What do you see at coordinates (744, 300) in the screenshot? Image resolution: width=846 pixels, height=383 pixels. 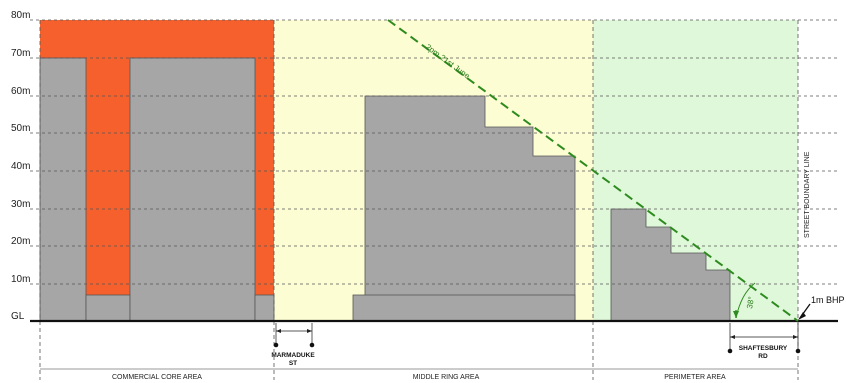 I see `angle-marker` at bounding box center [744, 300].